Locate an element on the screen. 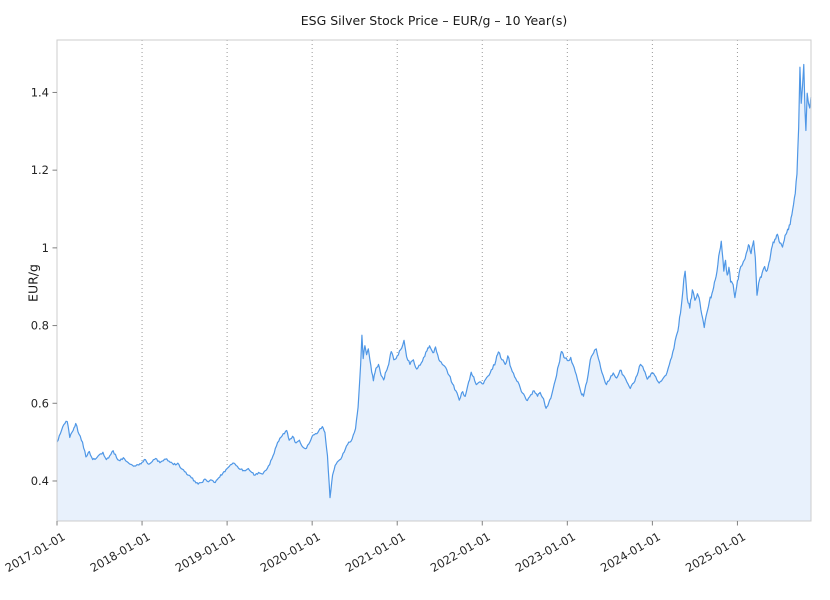  y-tick-label: 1.2 is located at coordinates (40, 170).